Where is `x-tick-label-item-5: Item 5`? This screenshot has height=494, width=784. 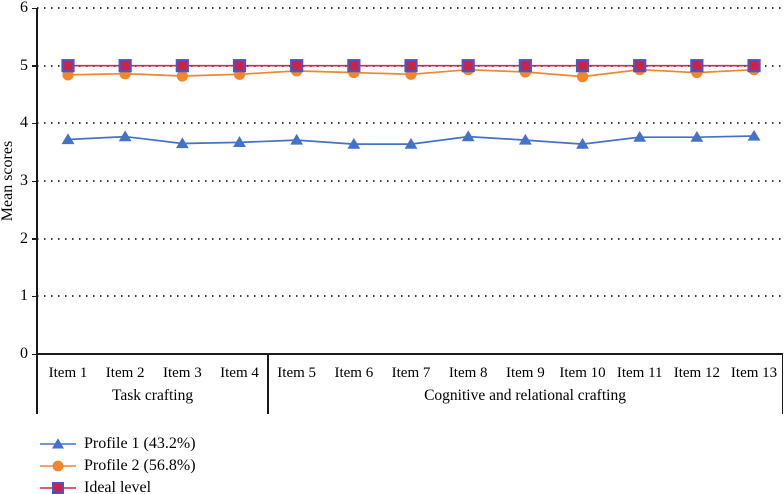 x-tick-label-item-5: Item 5 is located at coordinates (297, 373).